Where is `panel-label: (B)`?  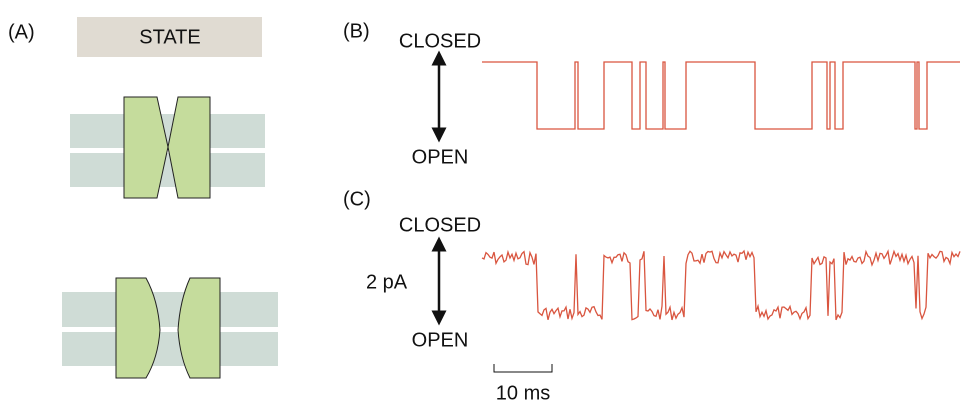
panel-label: (B) is located at coordinates (356, 31).